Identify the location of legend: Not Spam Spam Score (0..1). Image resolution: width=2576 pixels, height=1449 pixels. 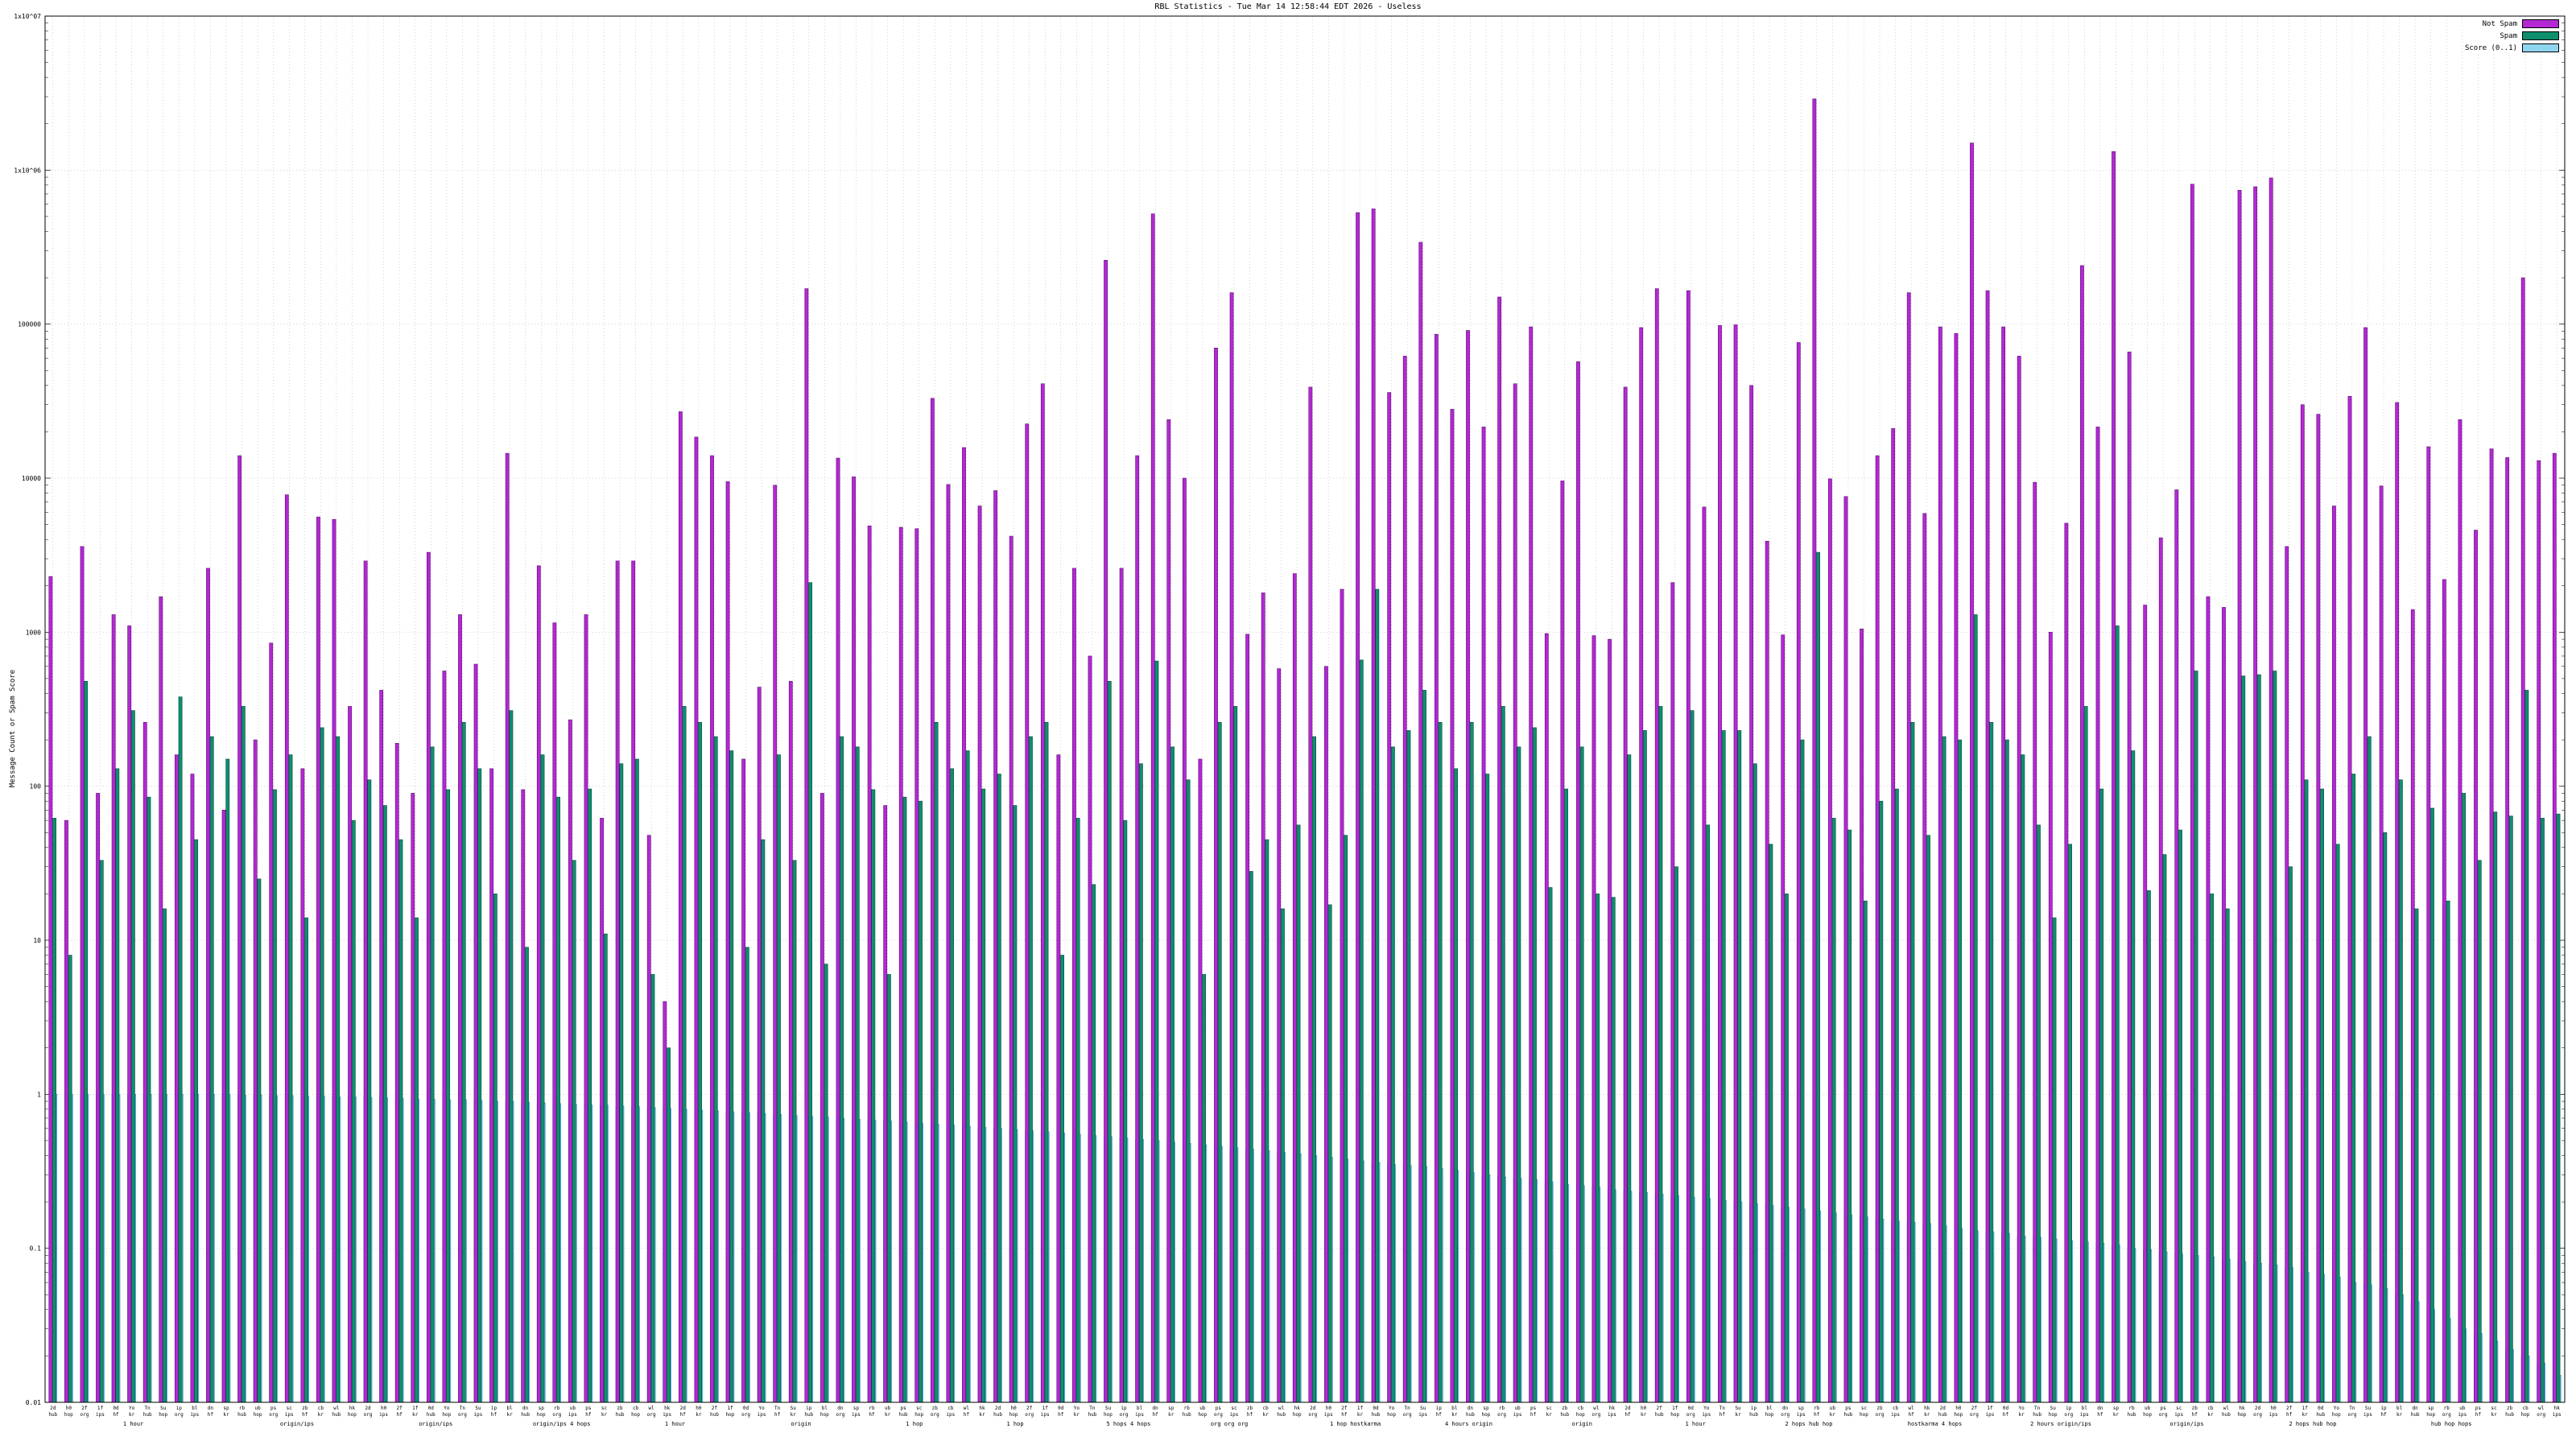
(2512, 36).